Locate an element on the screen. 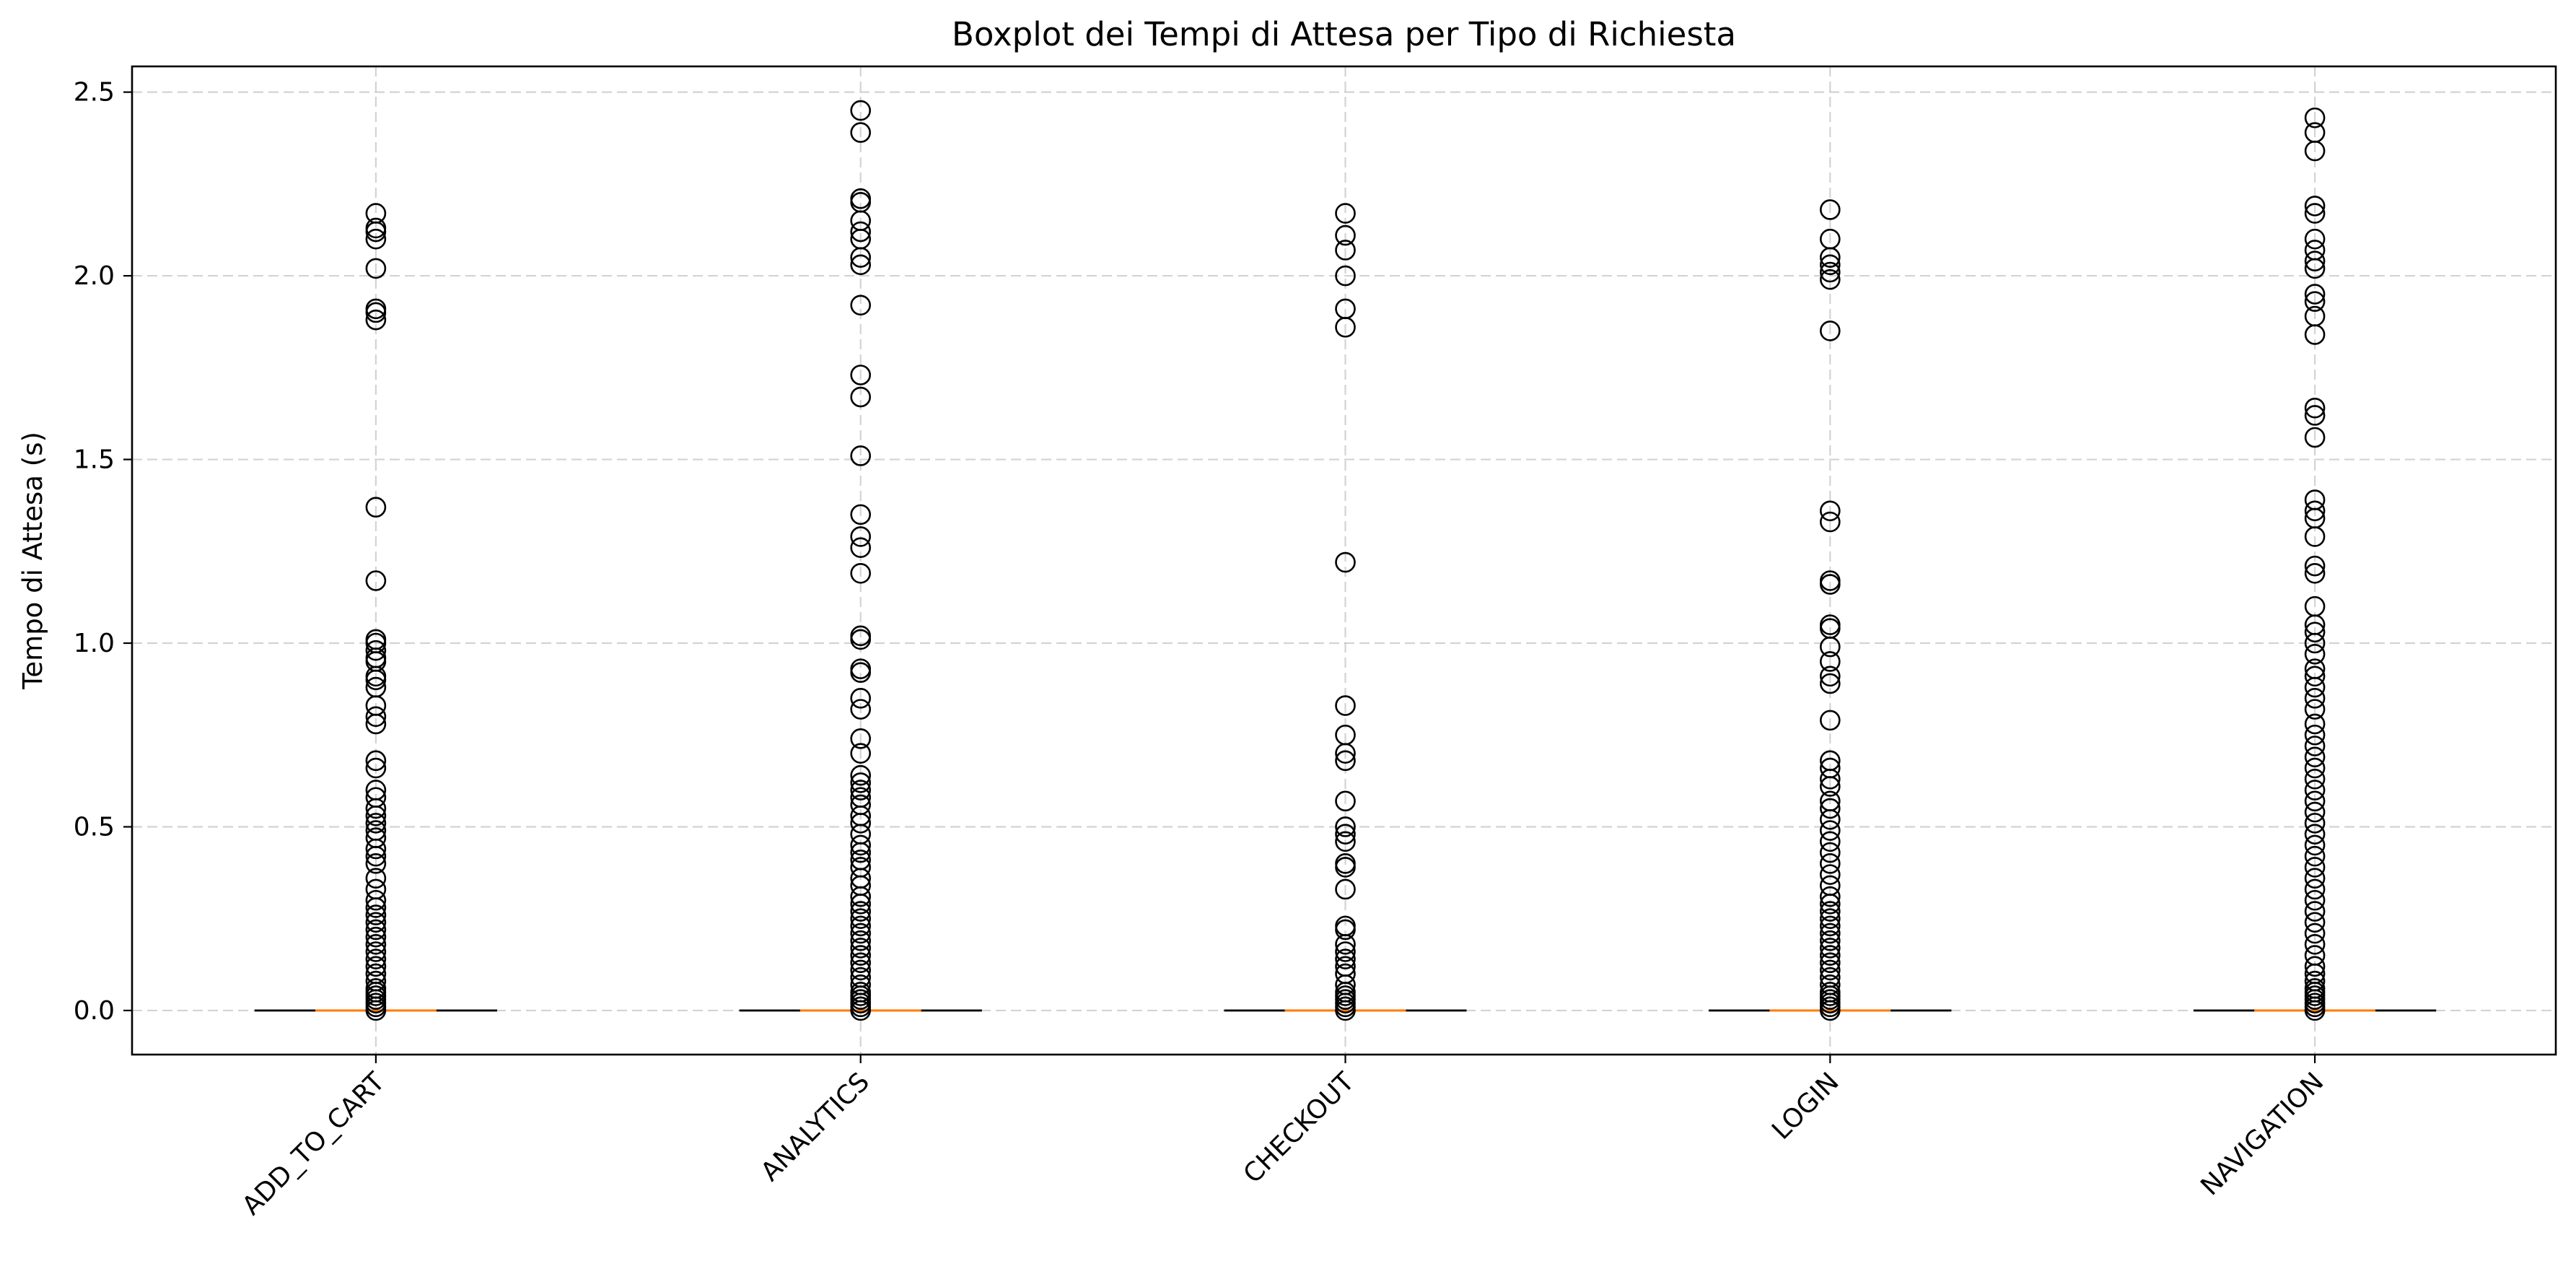  y-axis-label: Tempo di Attesa (s) is located at coordinates (32, 561).